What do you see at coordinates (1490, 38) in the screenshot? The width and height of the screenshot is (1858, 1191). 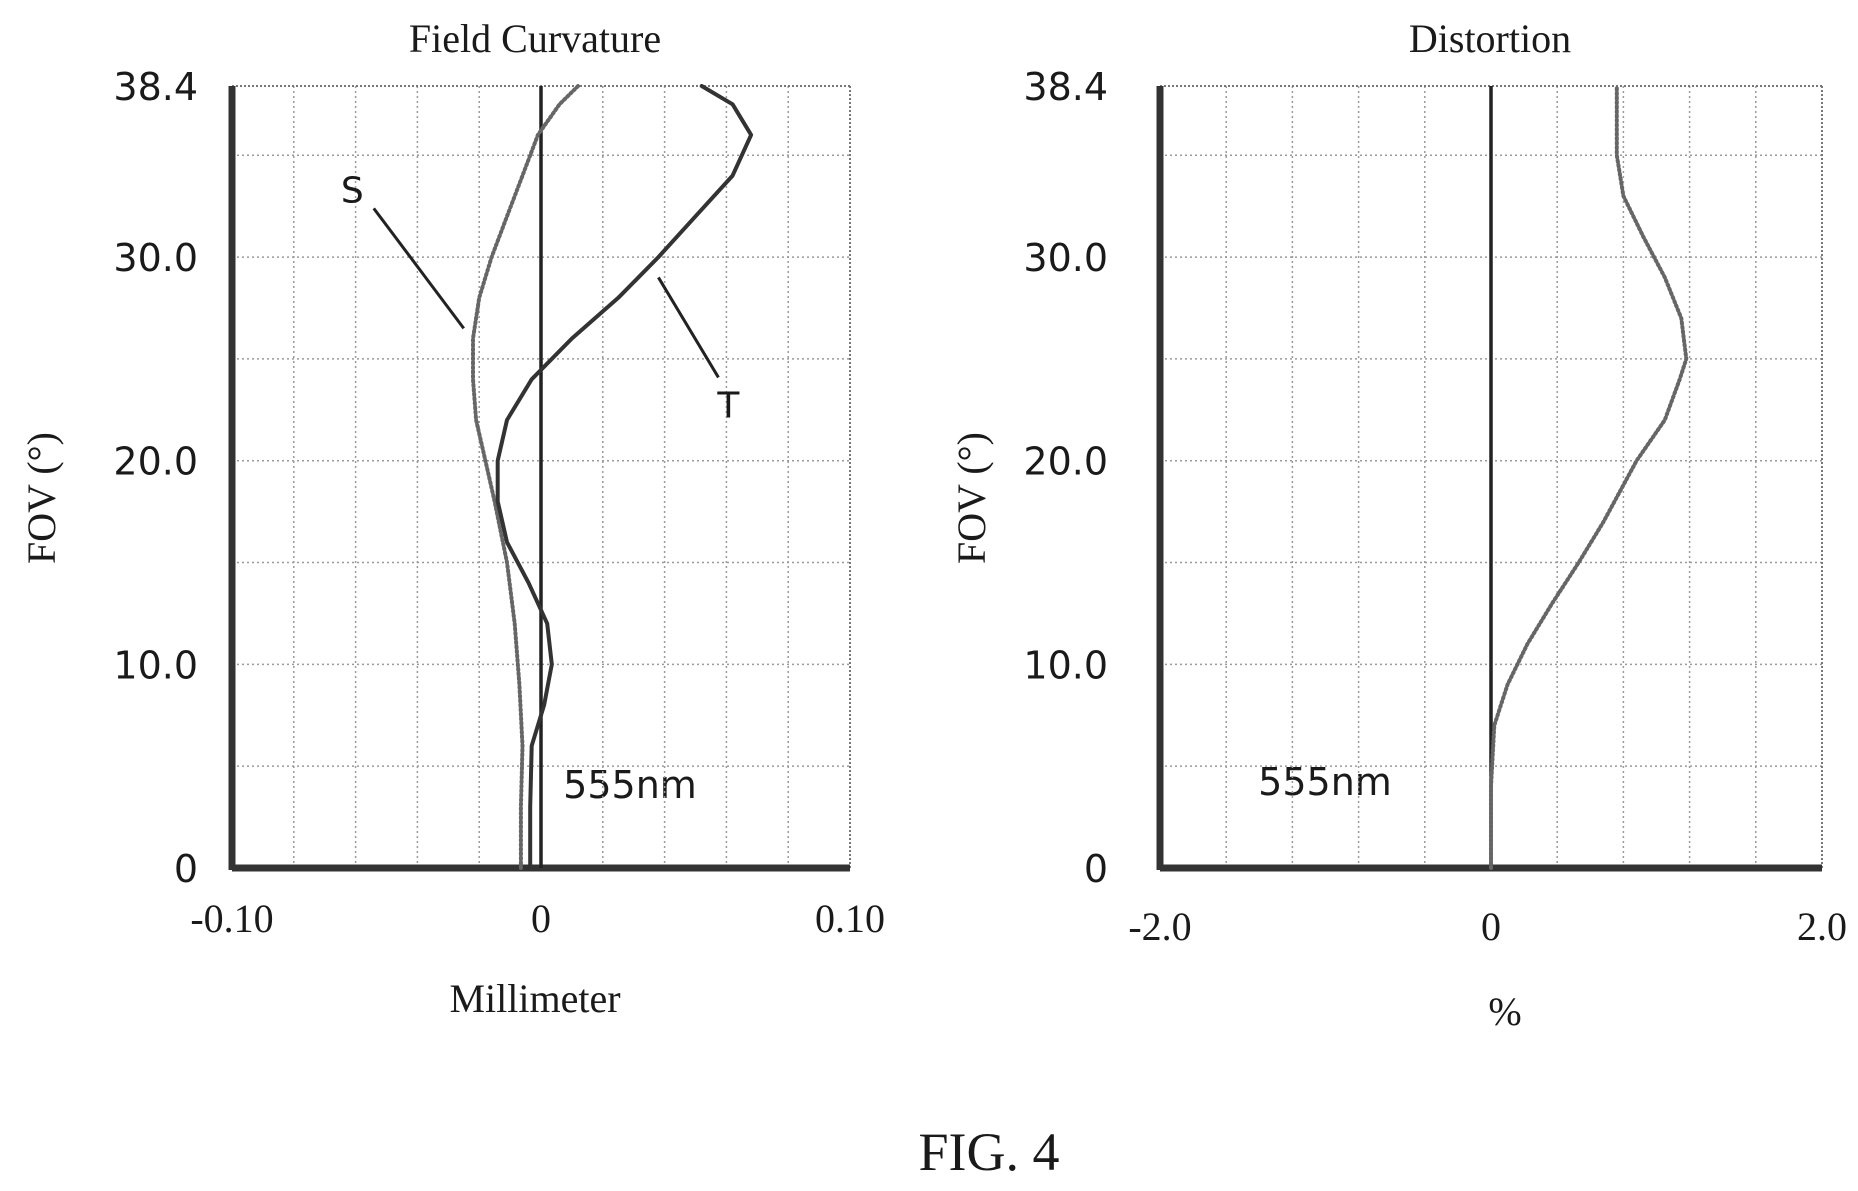 I see `distortion-title: Distortion` at bounding box center [1490, 38].